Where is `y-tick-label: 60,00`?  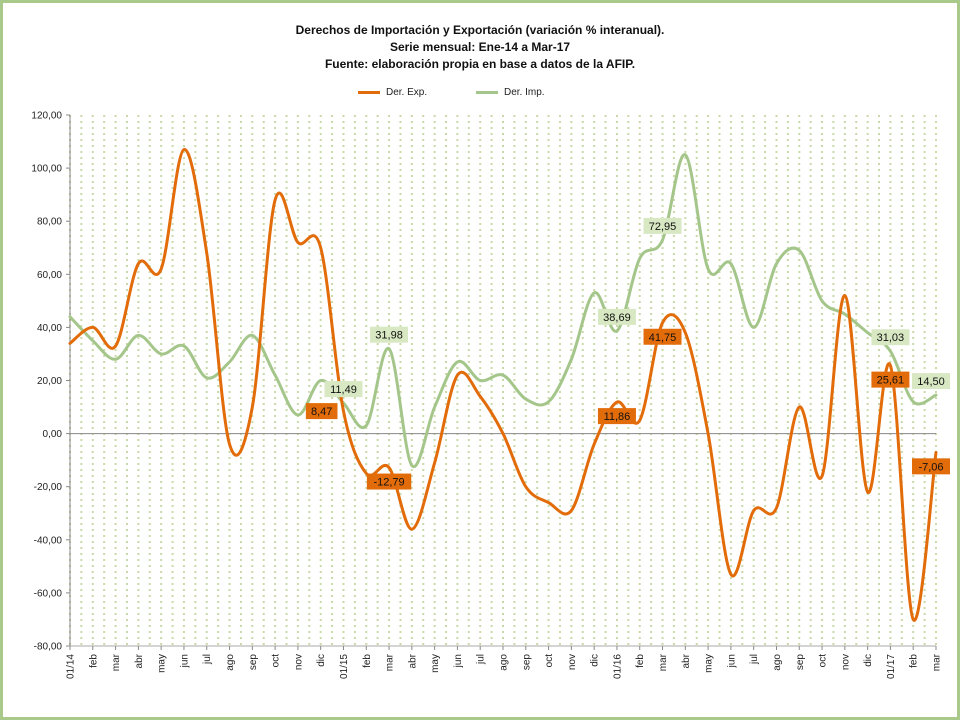
y-tick-label: 60,00 is located at coordinates (49, 275).